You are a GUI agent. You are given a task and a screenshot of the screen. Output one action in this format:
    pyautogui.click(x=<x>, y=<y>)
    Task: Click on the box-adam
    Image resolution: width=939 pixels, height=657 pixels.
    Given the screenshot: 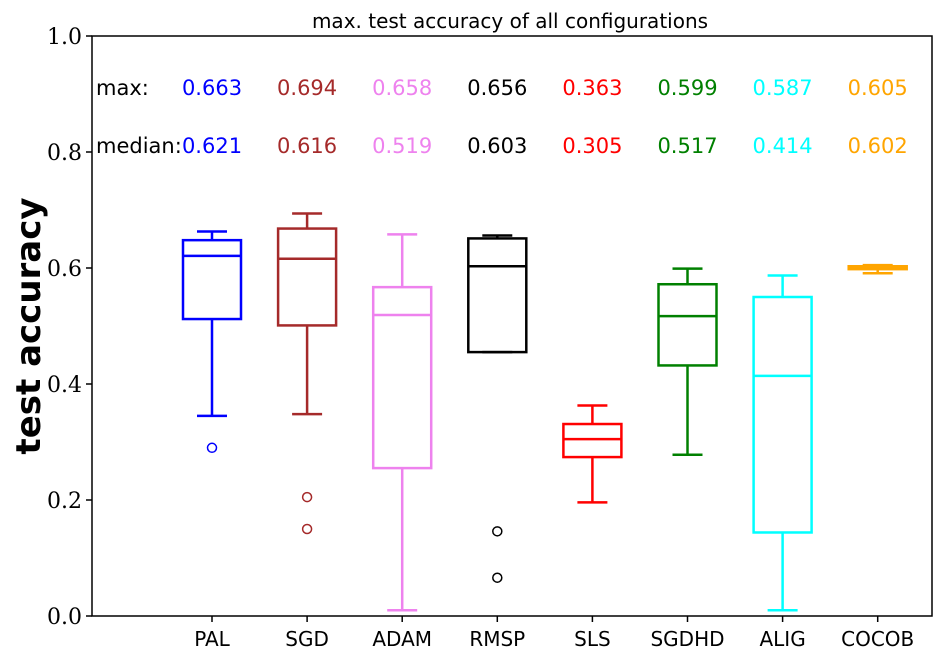 What is the action you would take?
    pyautogui.click(x=402, y=377)
    